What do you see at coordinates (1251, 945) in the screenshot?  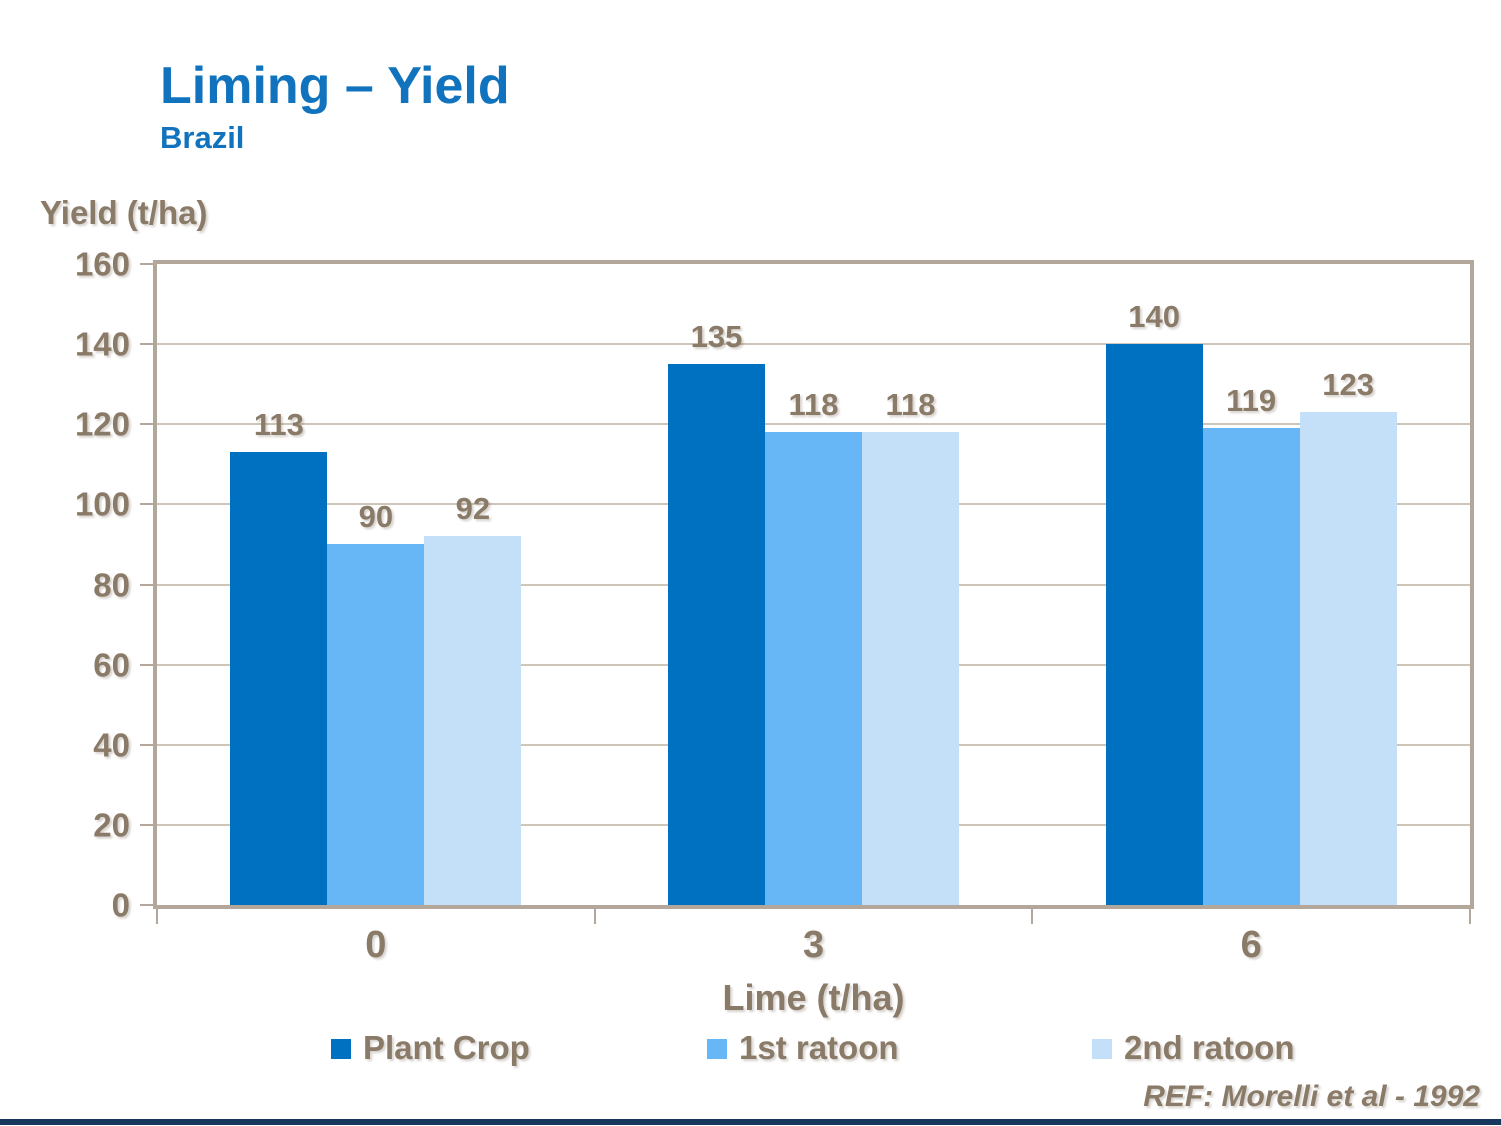 I see `x-tick-label: 6` at bounding box center [1251, 945].